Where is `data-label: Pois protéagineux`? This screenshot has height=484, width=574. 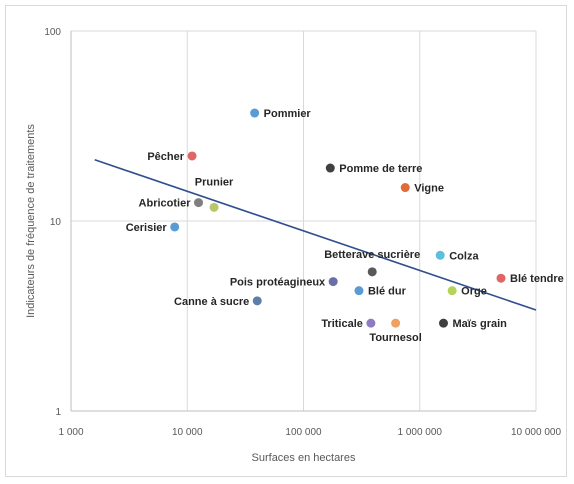 data-label: Pois protéagineux is located at coordinates (278, 283).